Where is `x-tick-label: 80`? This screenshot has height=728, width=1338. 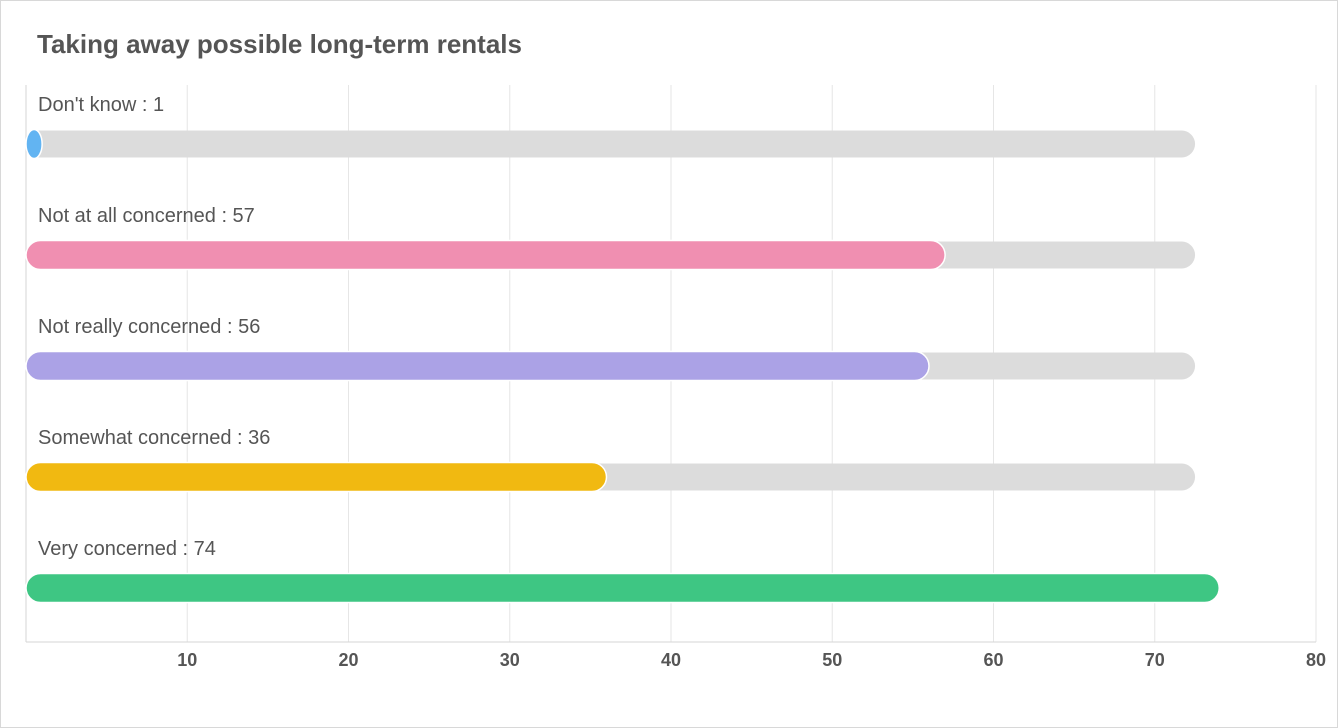
x-tick-label: 80 is located at coordinates (1316, 660).